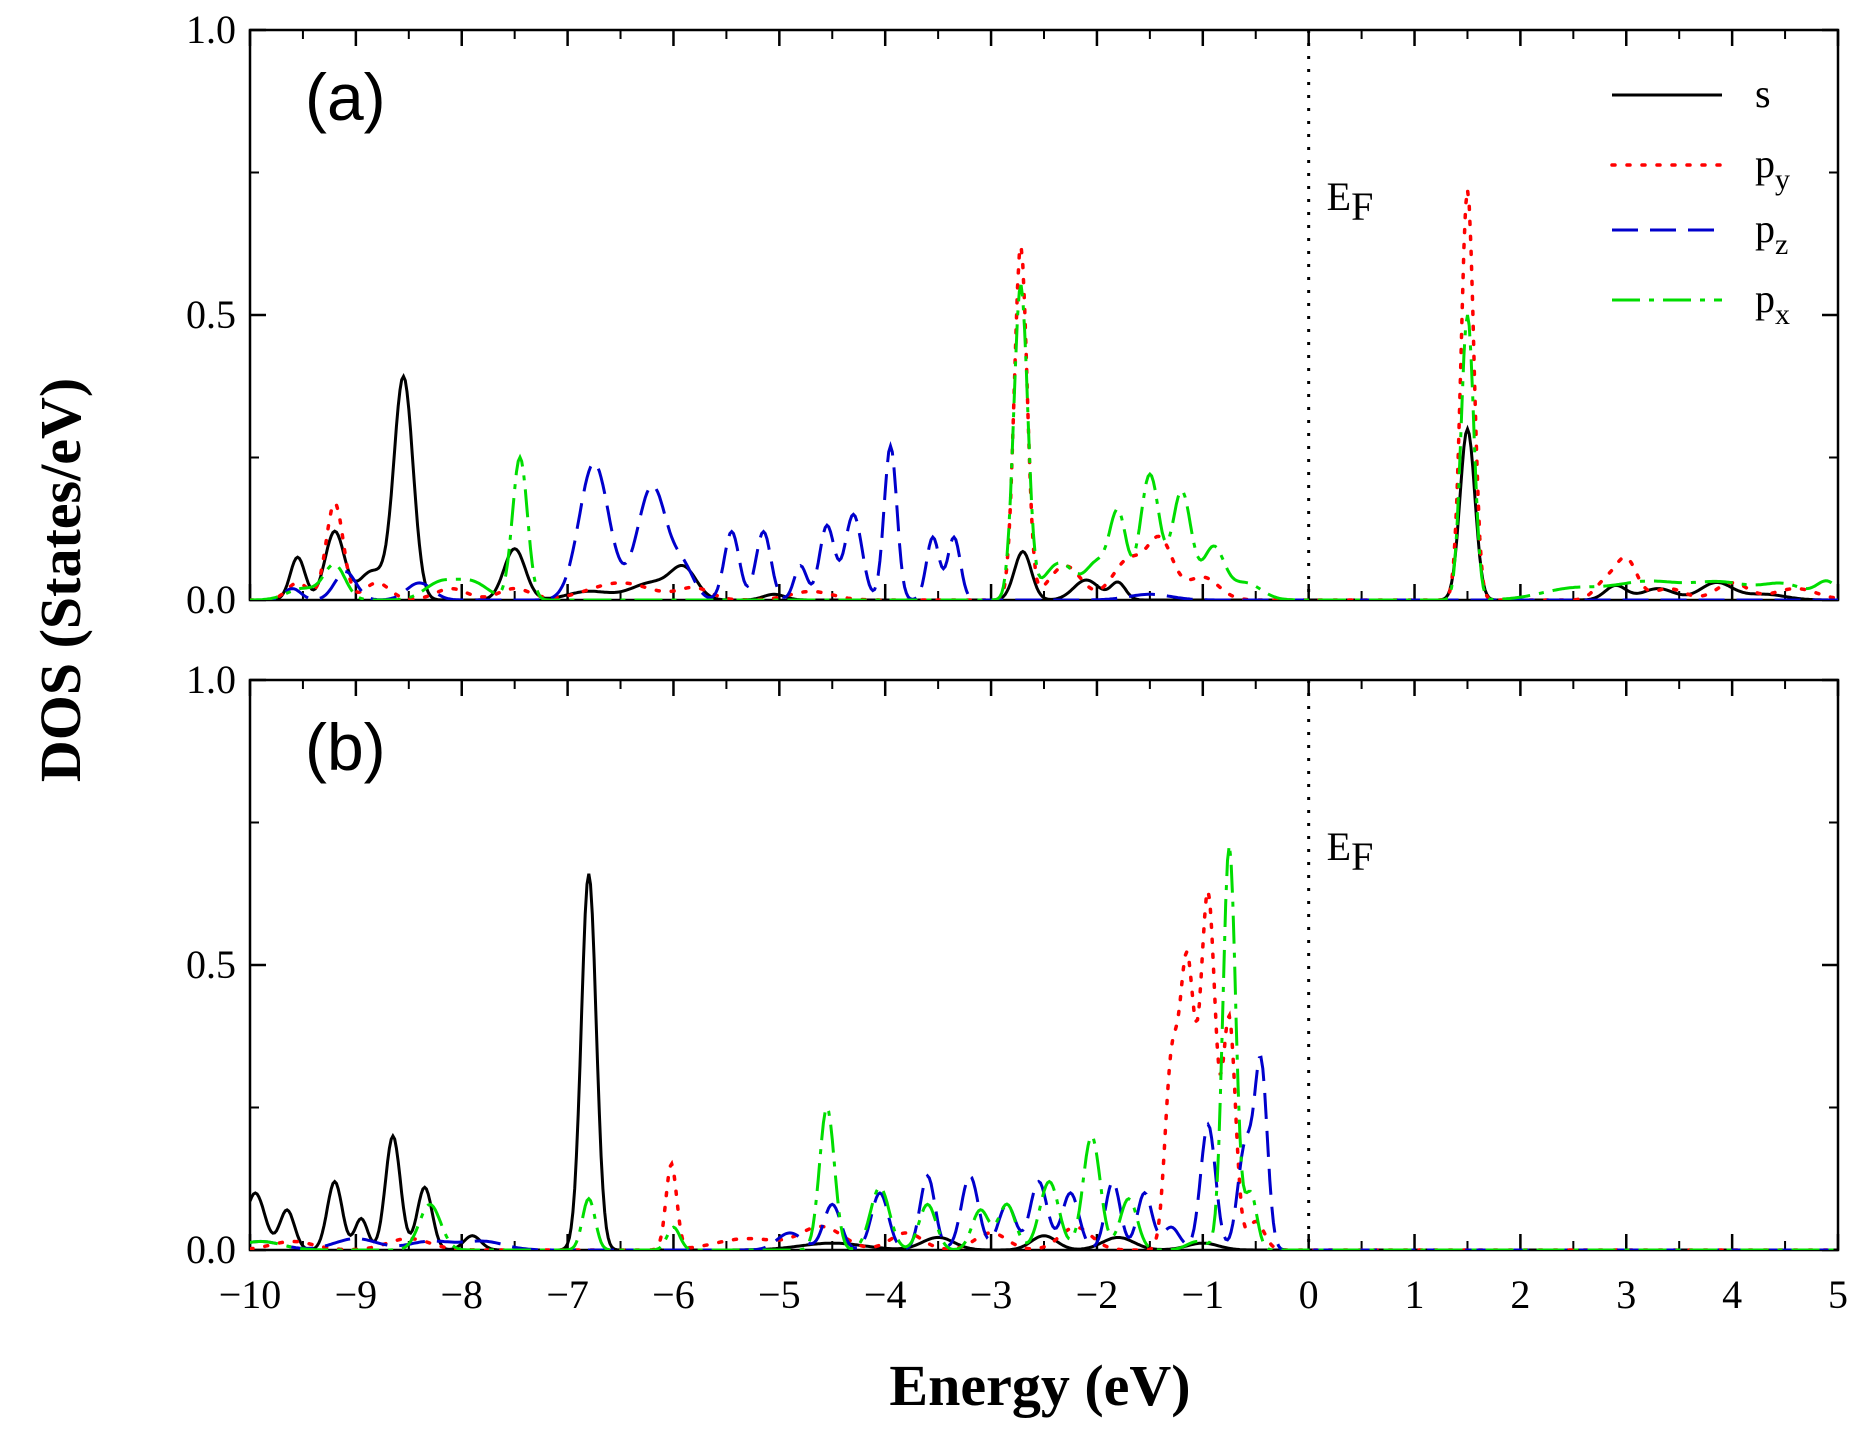  I want to click on x-axis-title: Energy (eV), so click(1039, 1385).